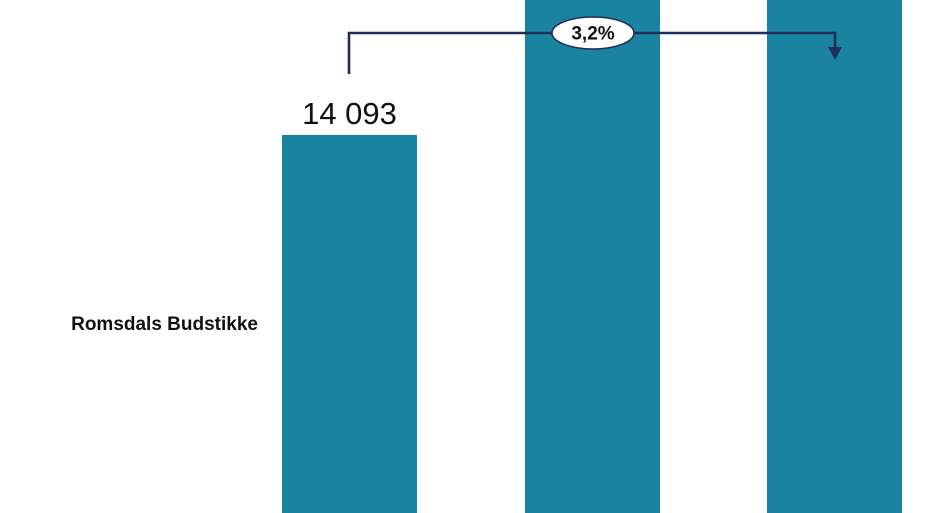 The width and height of the screenshot is (947, 513). Describe the element at coordinates (349, 113) in the screenshot. I see `bar-value-label-1: 14 093` at that location.